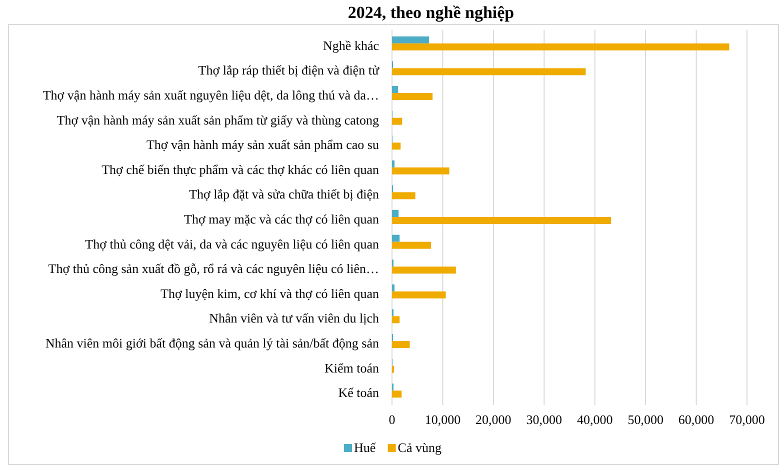 Image resolution: width=780 pixels, height=466 pixels. What do you see at coordinates (442, 419) in the screenshot?
I see `x-tick-label: 10,000` at bounding box center [442, 419].